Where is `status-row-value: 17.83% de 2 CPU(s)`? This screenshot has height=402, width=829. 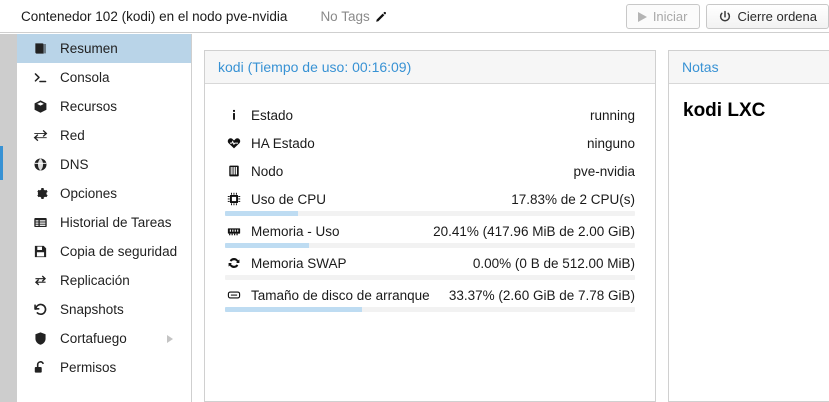 status-row-value: 17.83% de 2 CPU(s) is located at coordinates (573, 199).